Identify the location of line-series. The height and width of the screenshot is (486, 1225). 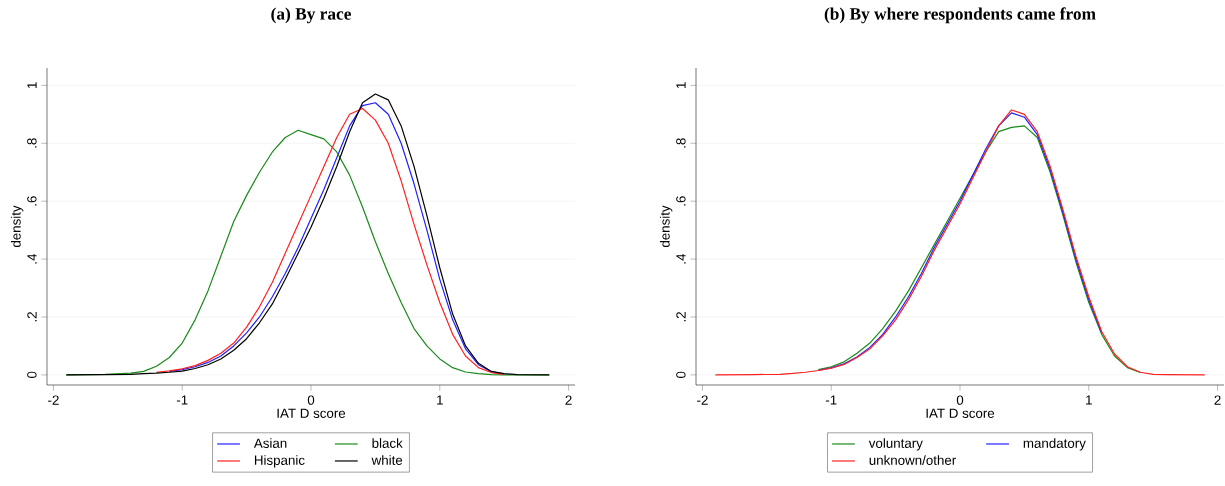
(979, 249).